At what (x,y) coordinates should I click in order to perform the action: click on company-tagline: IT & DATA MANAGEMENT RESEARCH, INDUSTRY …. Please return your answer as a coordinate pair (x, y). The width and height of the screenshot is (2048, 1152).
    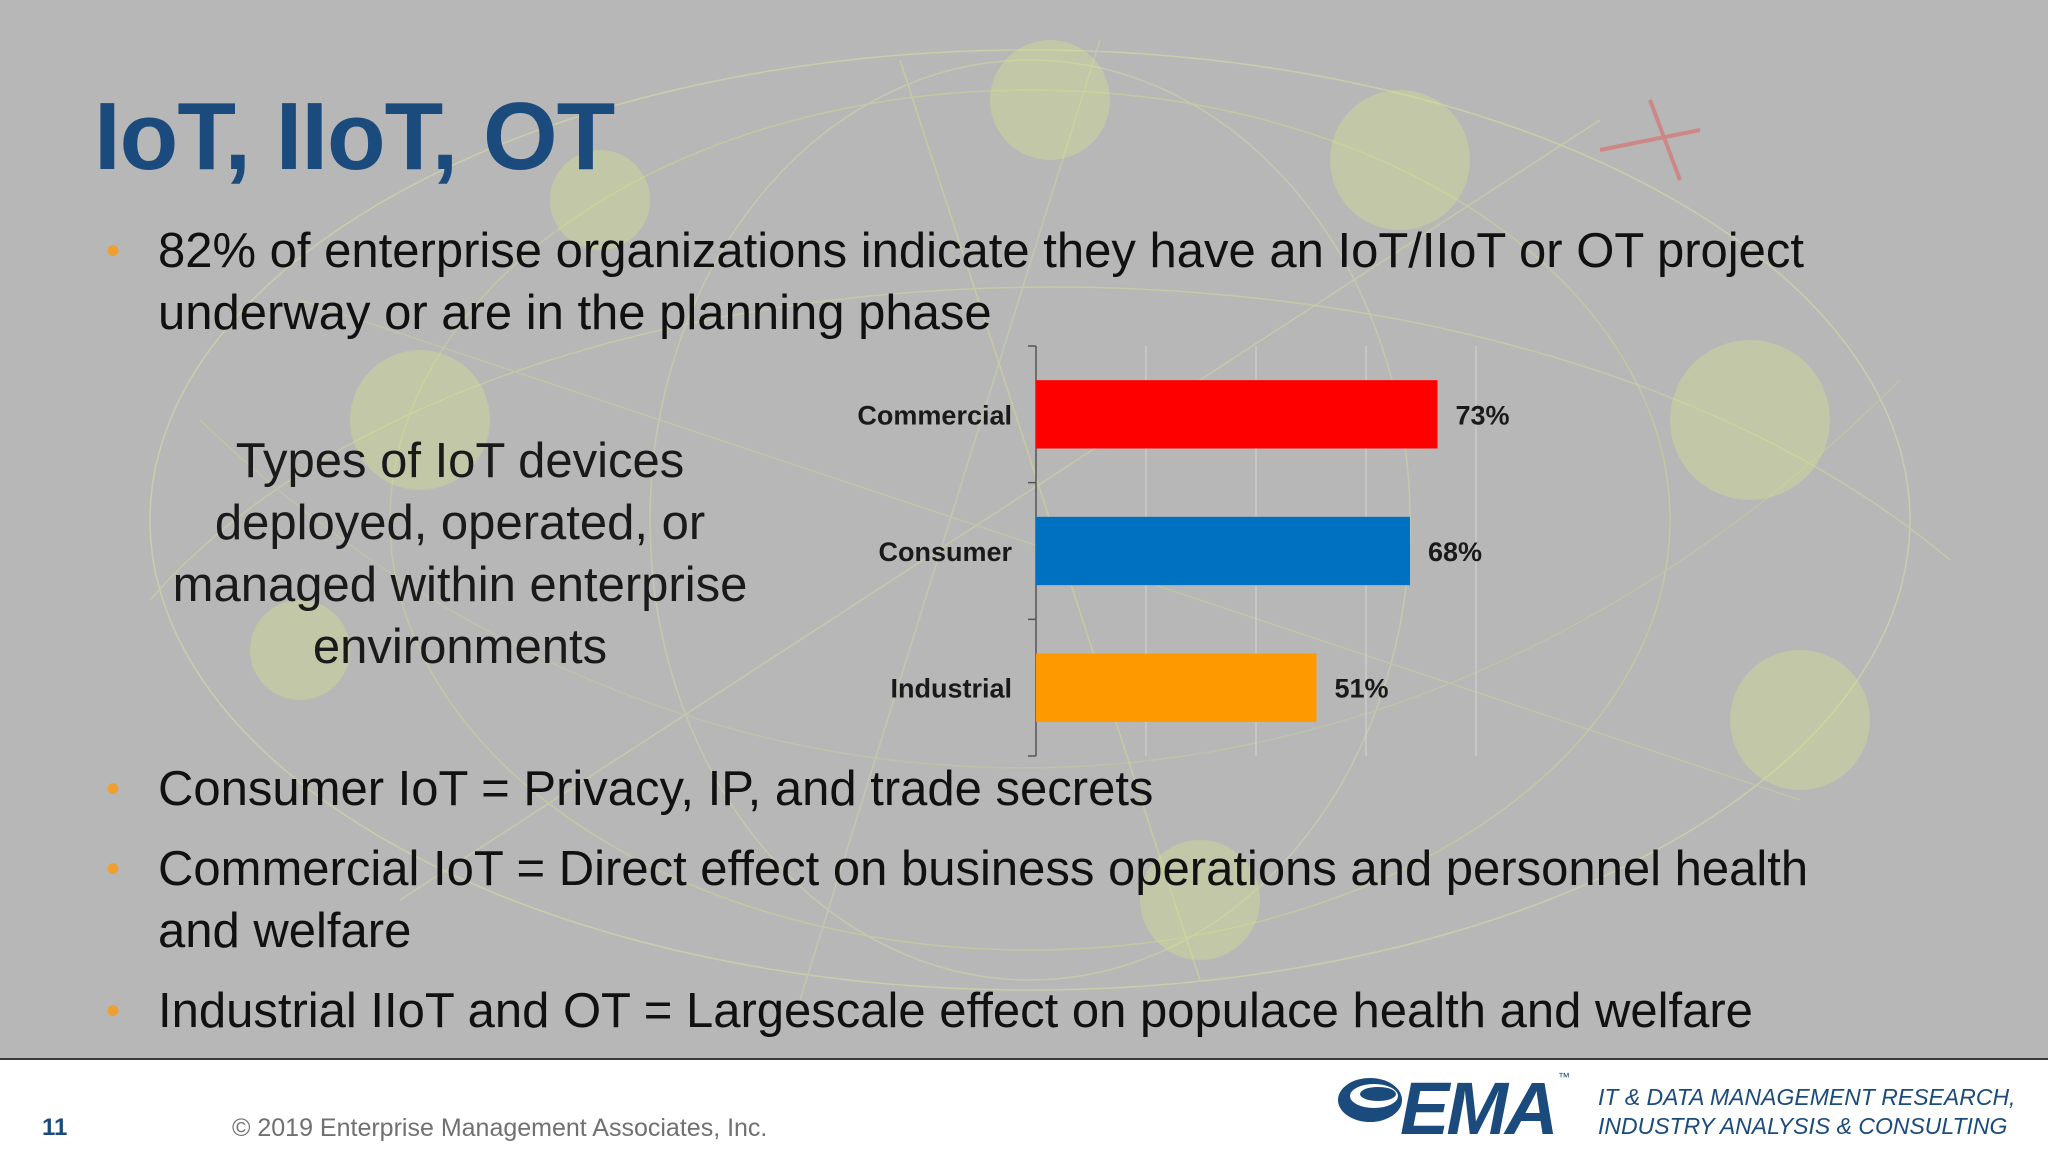
    Looking at the image, I should click on (1806, 1112).